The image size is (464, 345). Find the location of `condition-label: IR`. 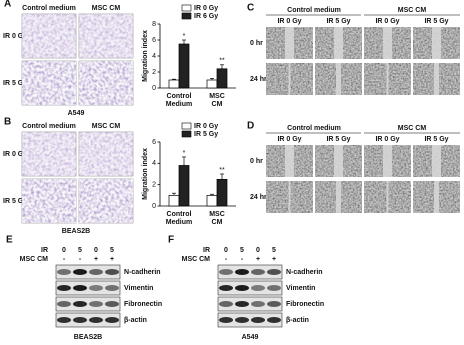

condition-label: IR is located at coordinates (206, 250).